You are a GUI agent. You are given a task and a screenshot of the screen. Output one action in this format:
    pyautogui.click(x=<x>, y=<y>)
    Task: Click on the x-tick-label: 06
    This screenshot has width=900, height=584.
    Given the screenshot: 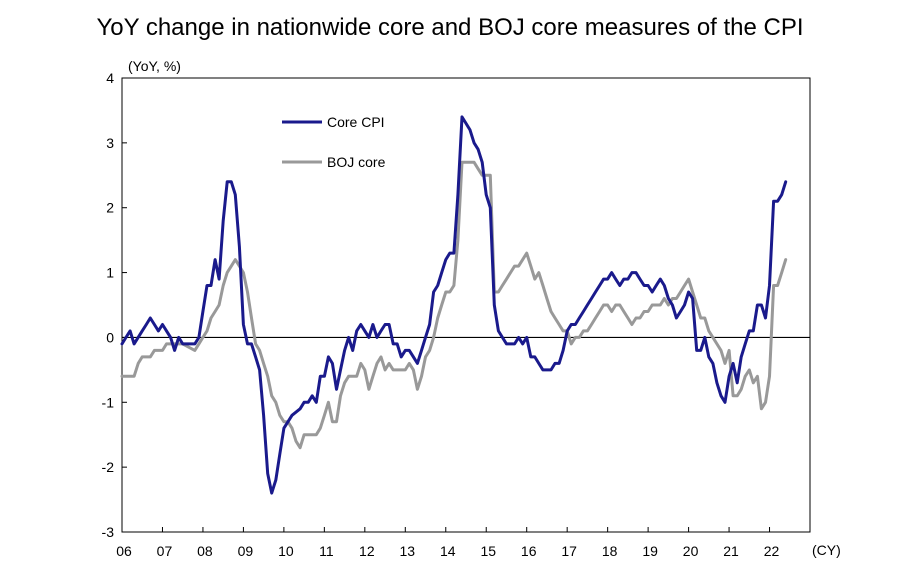 What is the action you would take?
    pyautogui.click(x=124, y=551)
    